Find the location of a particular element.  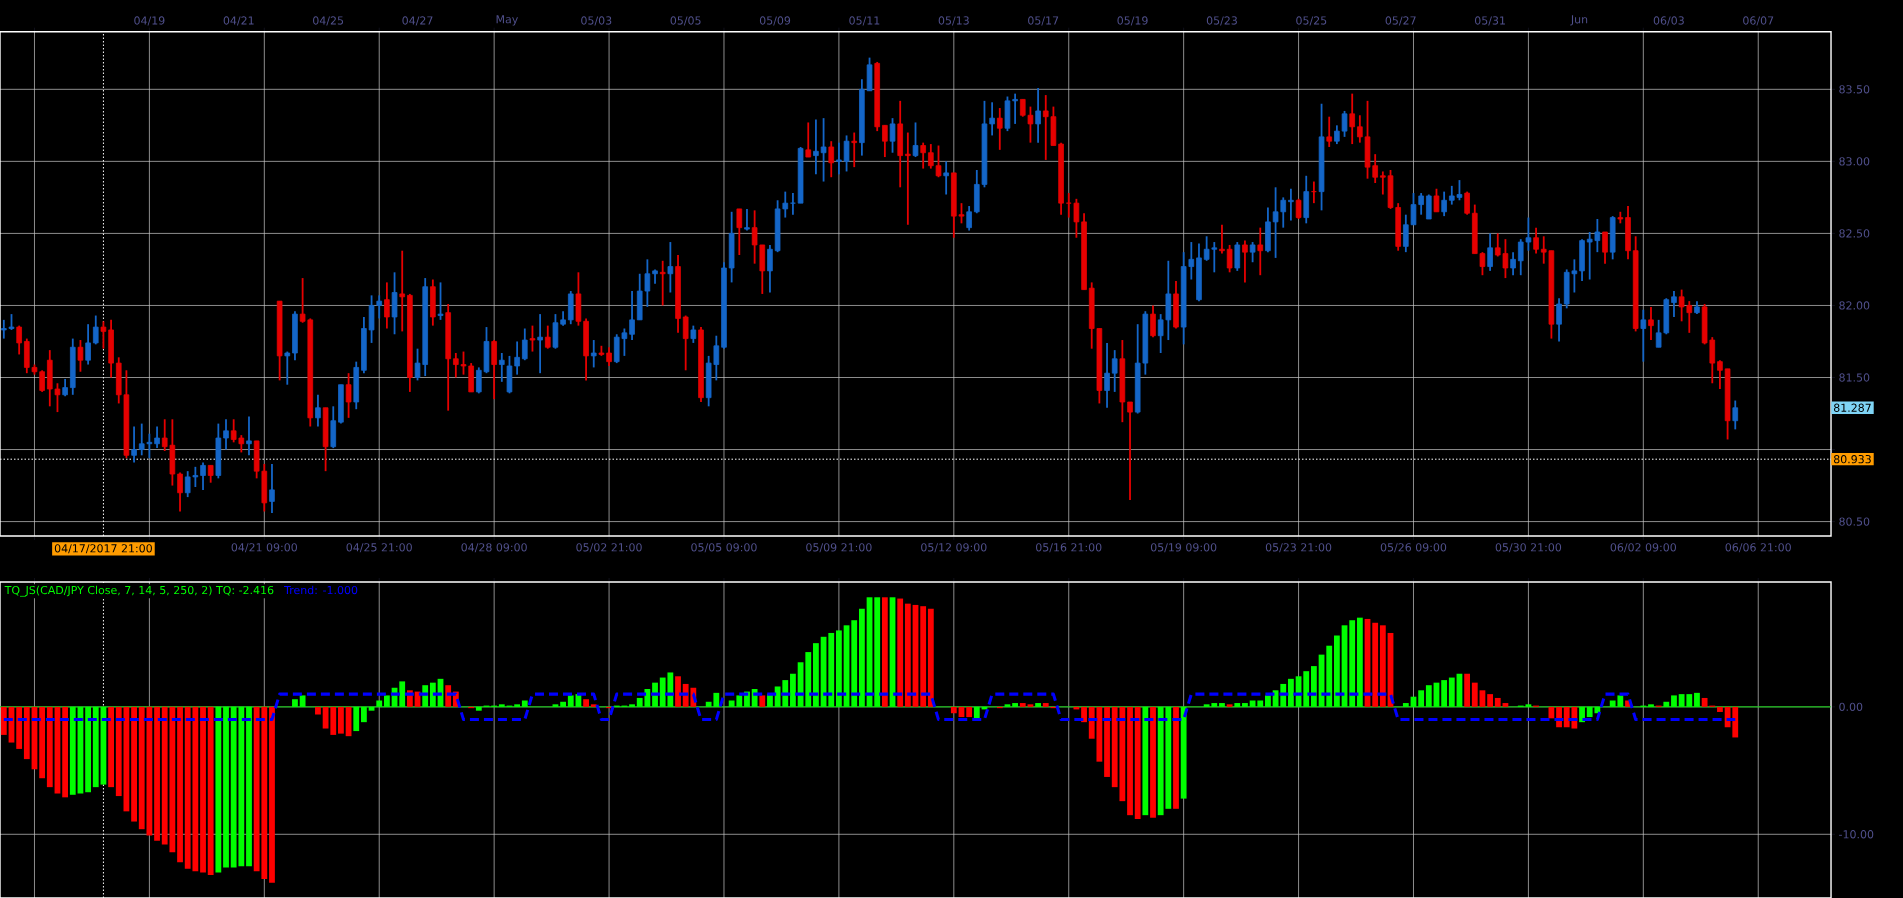

text: 04/25 is located at coordinates (328, 21).